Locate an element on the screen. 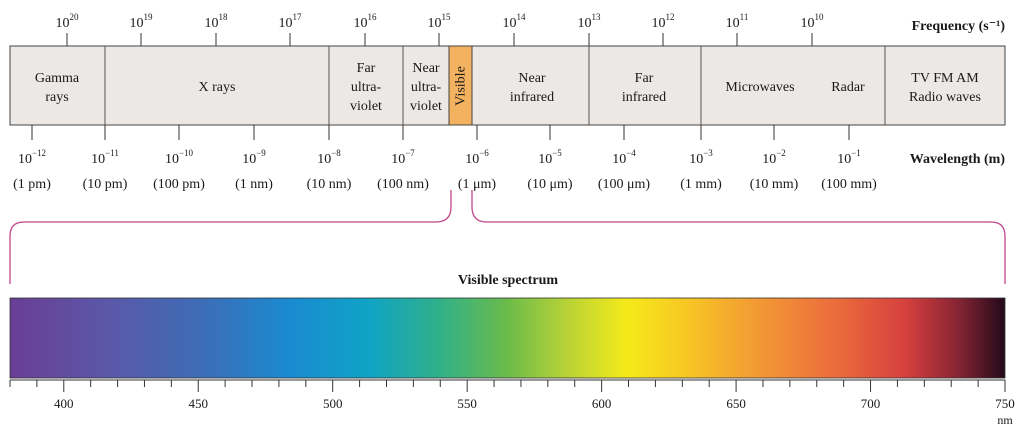 The width and height of the screenshot is (1017, 430). wavelength-tick-sublabel: (10 mm) is located at coordinates (774, 184).